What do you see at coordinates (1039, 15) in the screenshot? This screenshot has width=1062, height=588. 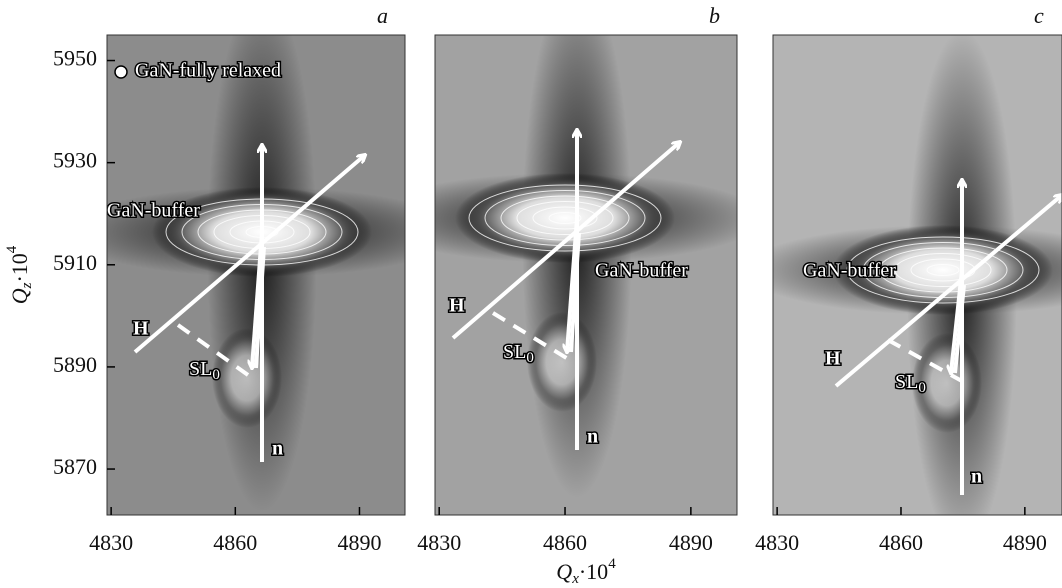 I see `panel-letter: c` at bounding box center [1039, 15].